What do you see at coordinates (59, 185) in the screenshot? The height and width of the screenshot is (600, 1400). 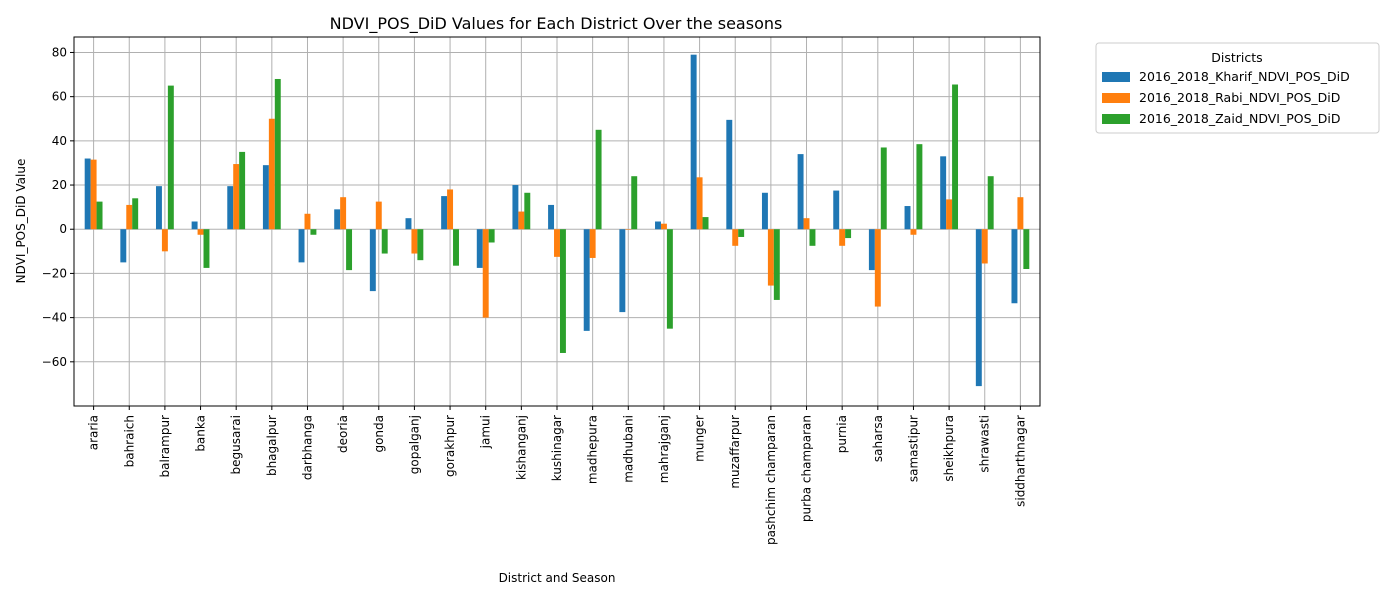 I see `y-tick-label: 20` at bounding box center [59, 185].